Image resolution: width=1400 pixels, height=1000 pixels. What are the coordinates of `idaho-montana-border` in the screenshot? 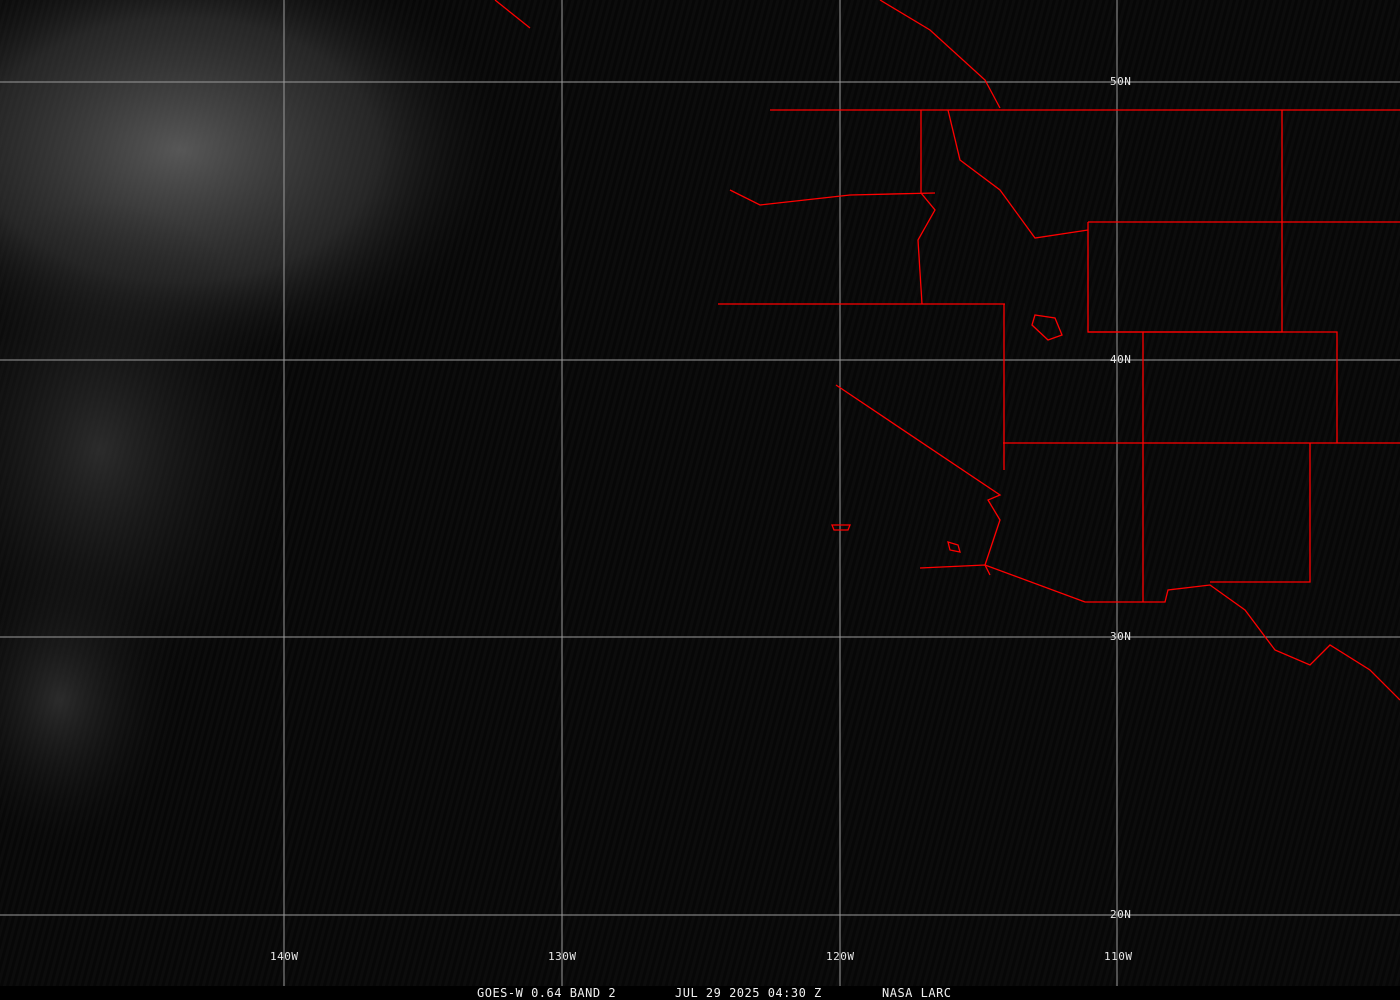 It's located at (1018, 174).